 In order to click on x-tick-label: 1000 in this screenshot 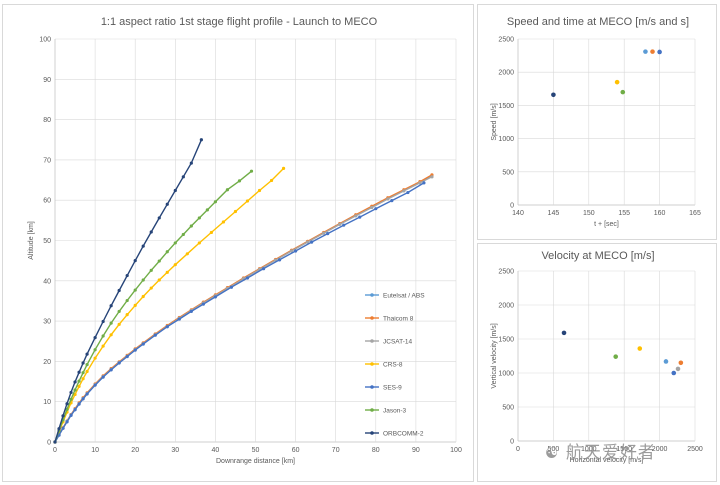, I will do `click(589, 449)`.